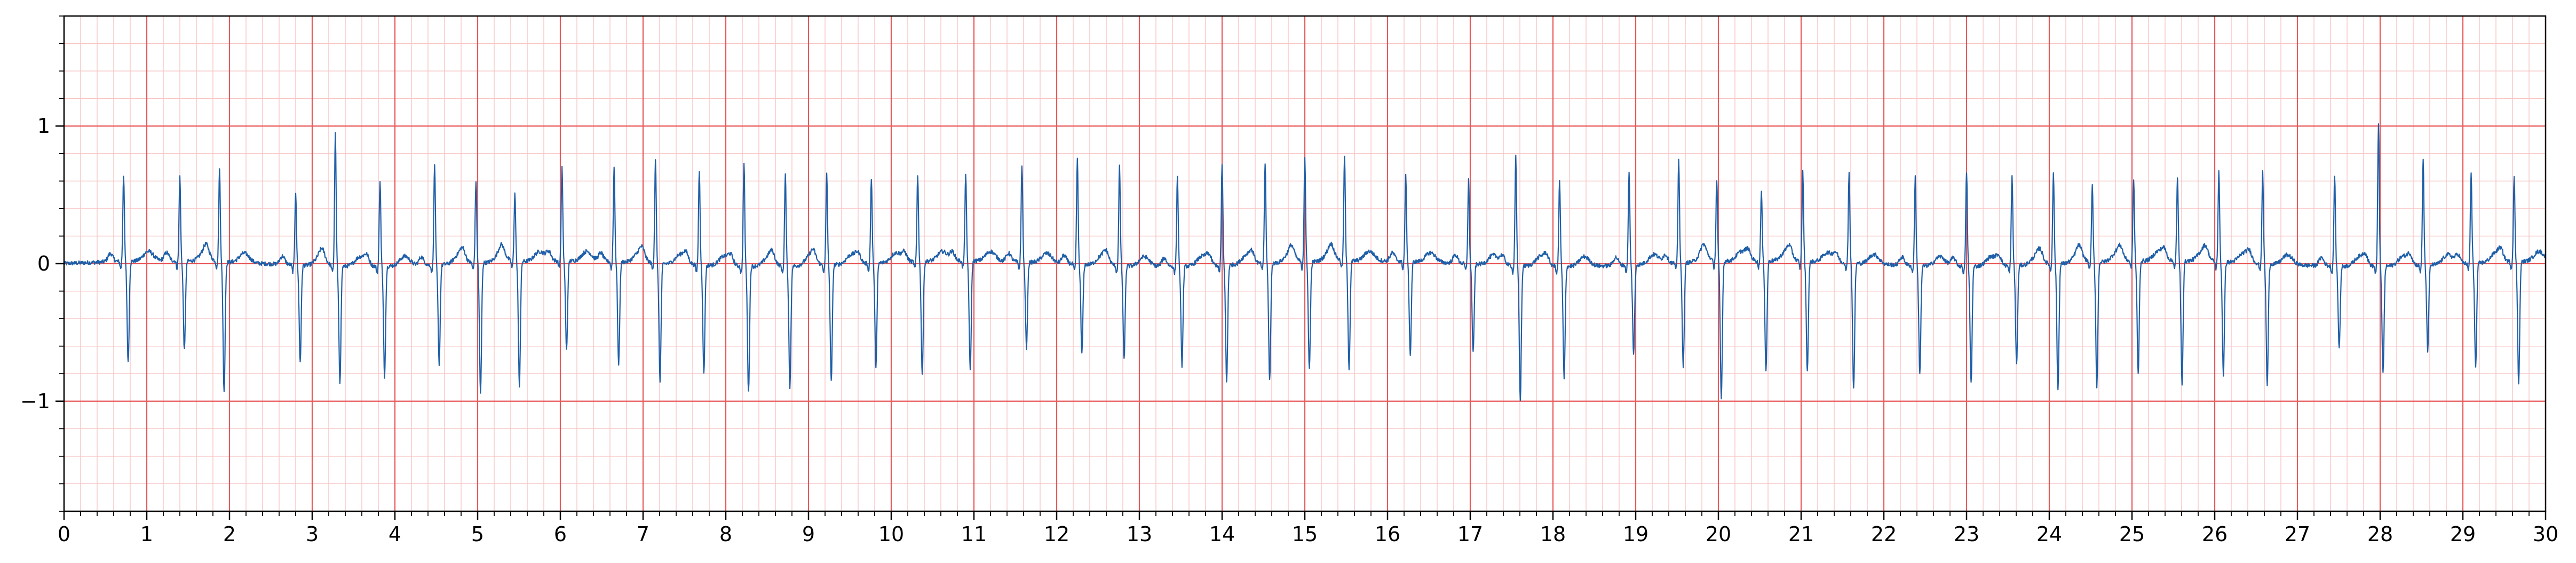 This screenshot has height=563, width=2576. What do you see at coordinates (1718, 534) in the screenshot?
I see `x-tick-label: 20` at bounding box center [1718, 534].